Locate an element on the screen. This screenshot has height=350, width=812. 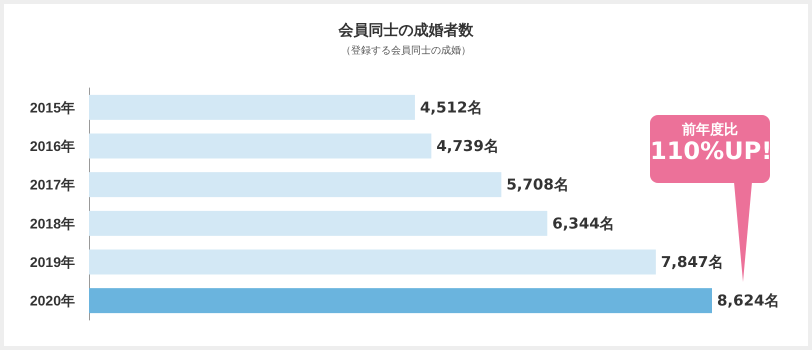
data-label: 6,344名 is located at coordinates (583, 223).